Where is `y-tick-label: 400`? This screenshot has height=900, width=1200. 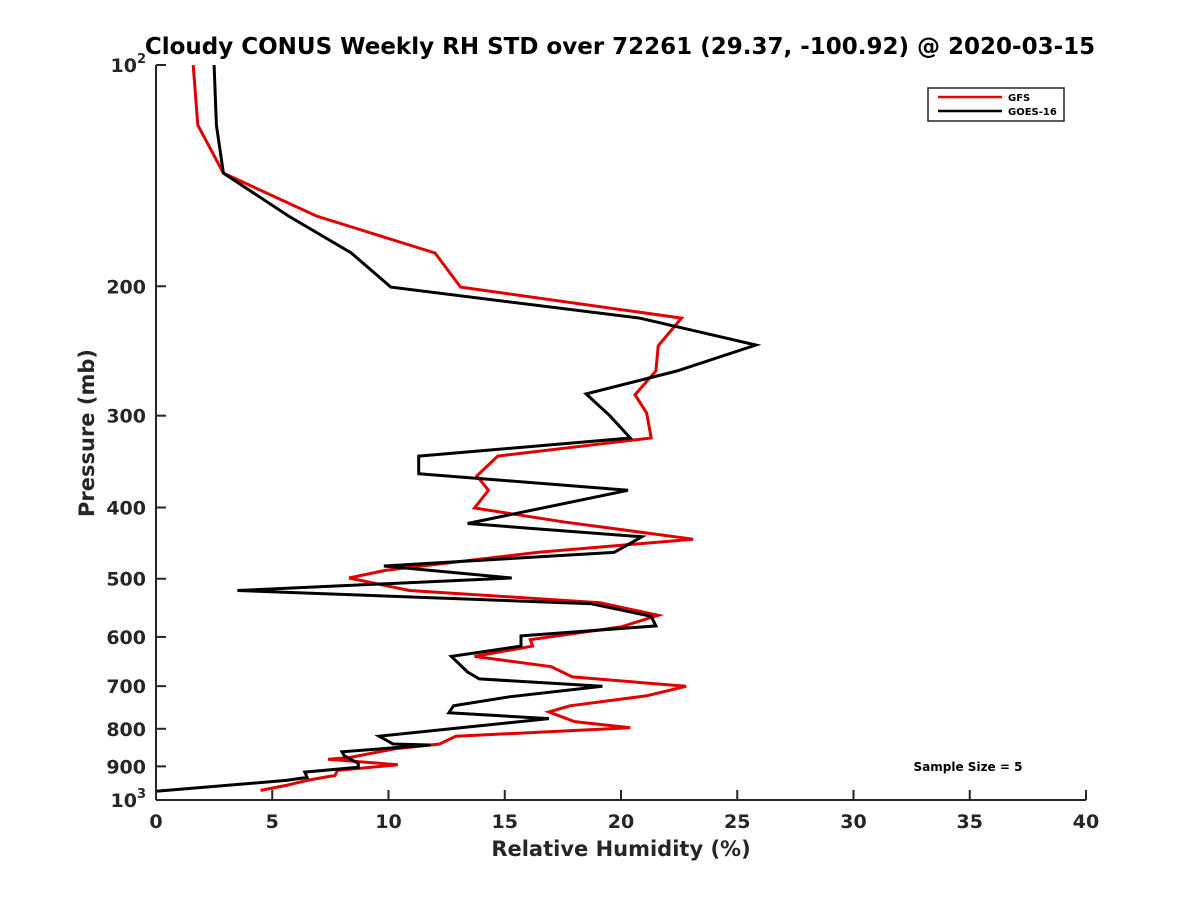
y-tick-label: 400 is located at coordinates (126, 509).